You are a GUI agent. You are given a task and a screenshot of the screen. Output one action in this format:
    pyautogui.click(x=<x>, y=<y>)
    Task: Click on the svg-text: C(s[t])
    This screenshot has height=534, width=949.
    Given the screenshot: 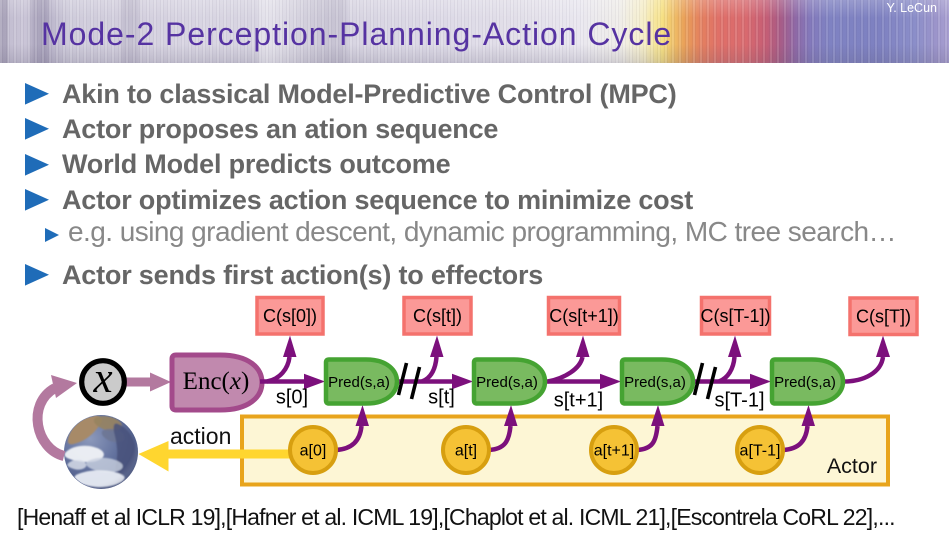 What is the action you would take?
    pyautogui.click(x=437, y=316)
    